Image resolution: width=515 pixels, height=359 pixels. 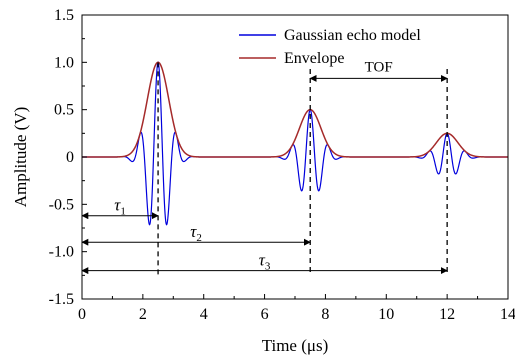 What do you see at coordinates (120, 207) in the screenshot?
I see `tau-label-1: τ1` at bounding box center [120, 207].